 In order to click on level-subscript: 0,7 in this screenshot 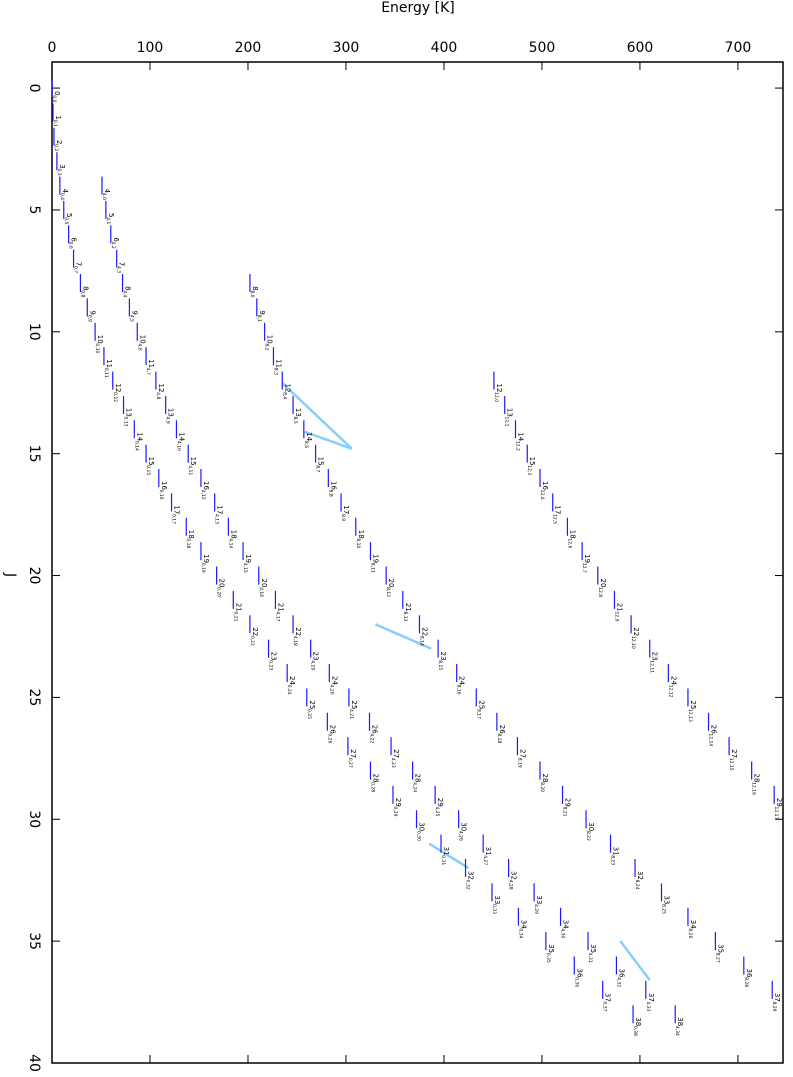, I will do `click(76, 269)`.